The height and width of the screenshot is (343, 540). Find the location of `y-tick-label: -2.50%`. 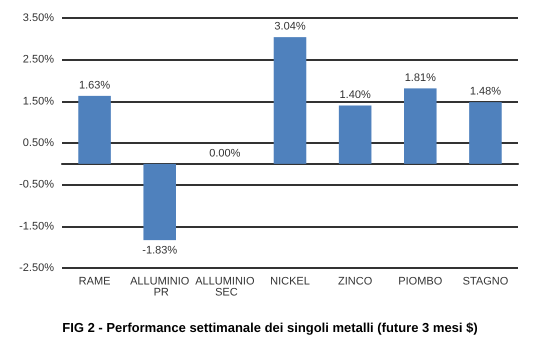

y-tick-label: -2.50% is located at coordinates (36, 268).